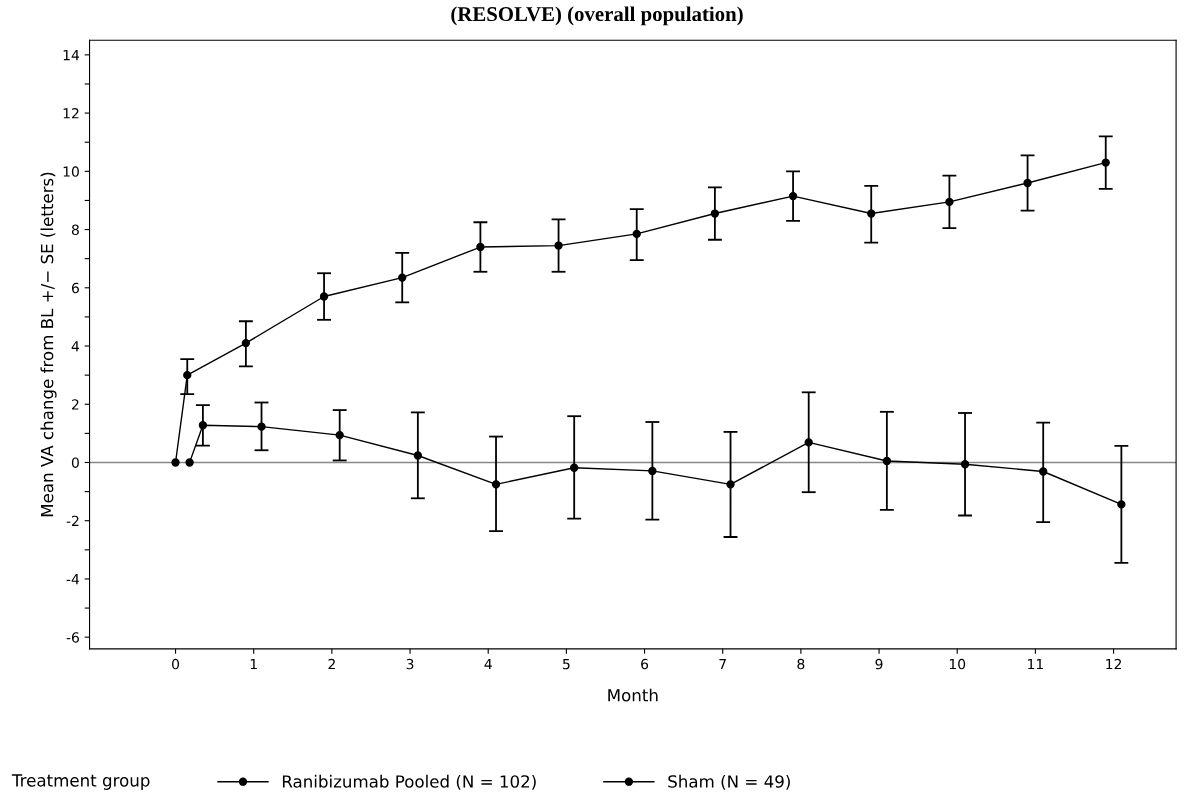  What do you see at coordinates (253, 664) in the screenshot?
I see `x-tick-label: 1` at bounding box center [253, 664].